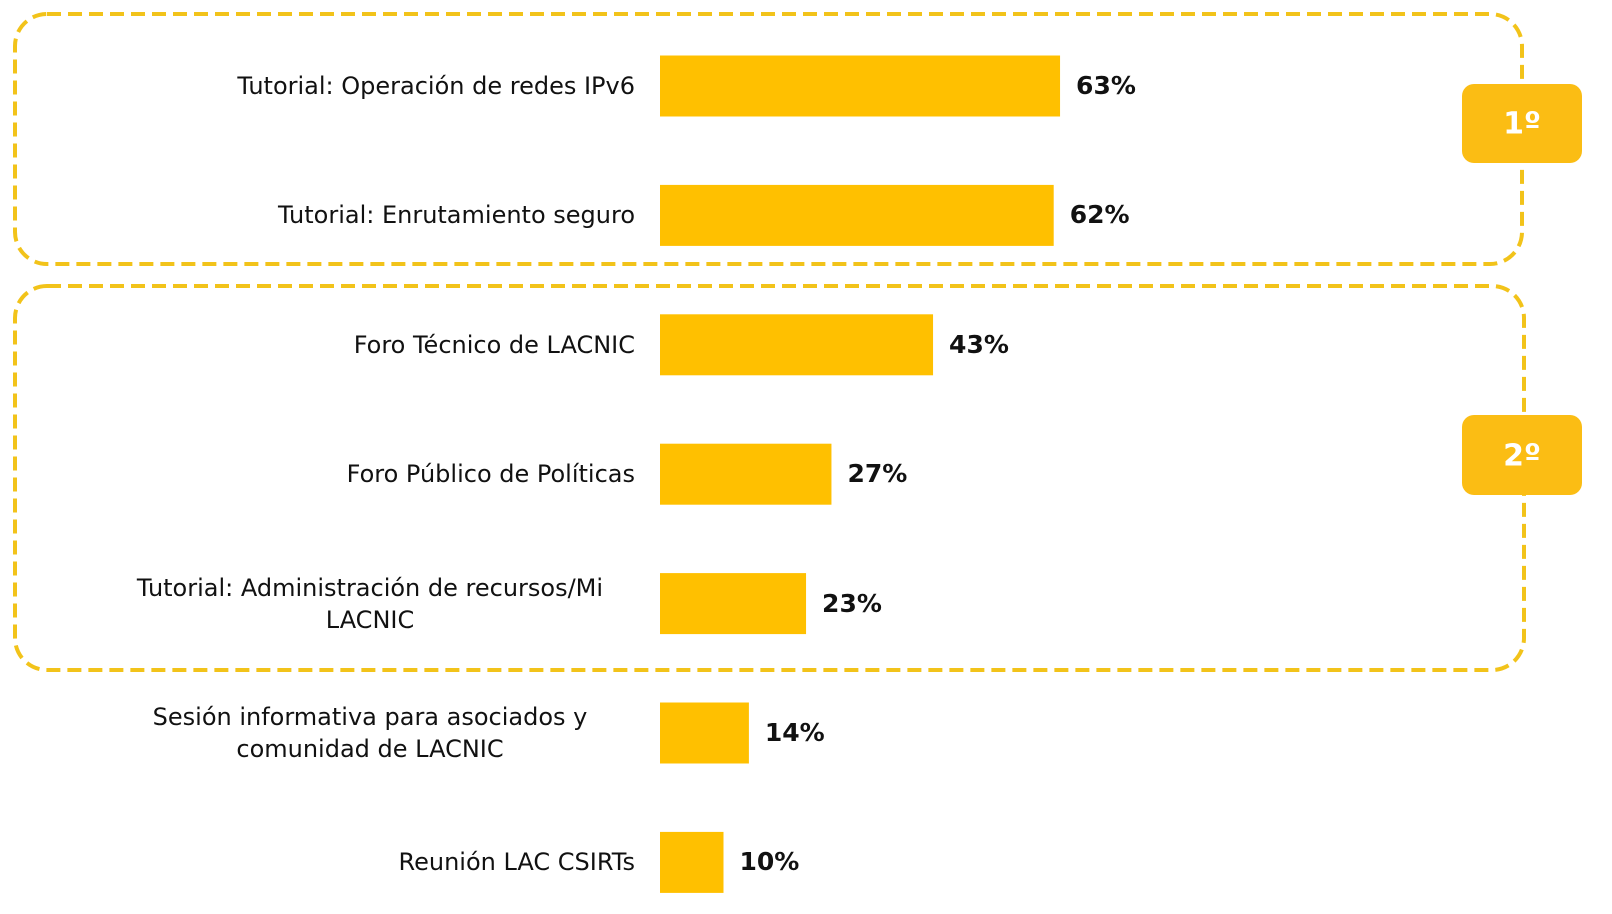 This screenshot has width=1612, height=914. Describe the element at coordinates (456, 215) in the screenshot. I see `category-label: Tutorial: Enrutamiento seguro` at that location.